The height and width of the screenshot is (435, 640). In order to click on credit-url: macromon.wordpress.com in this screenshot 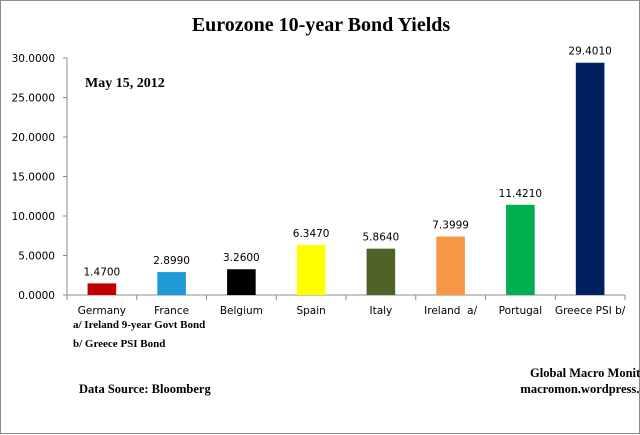, I will do `click(580, 389)`.